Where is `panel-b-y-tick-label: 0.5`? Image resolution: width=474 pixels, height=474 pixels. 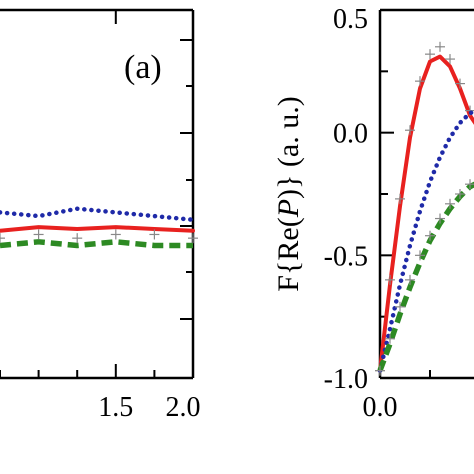
panel-b-y-tick-label: 0.5 is located at coordinates (350, 19).